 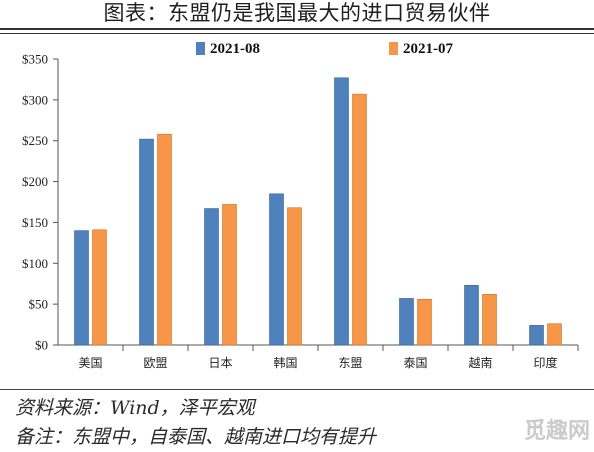 I want to click on y-tick-label: $200, so click(x=35, y=181).